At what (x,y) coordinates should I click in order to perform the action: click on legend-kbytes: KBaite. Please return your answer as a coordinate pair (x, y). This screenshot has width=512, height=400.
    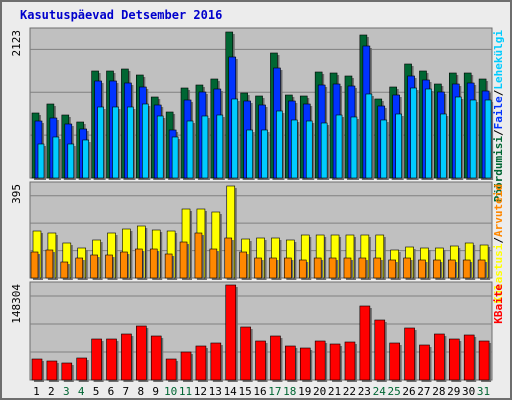
    Looking at the image, I should click on (498, 304).